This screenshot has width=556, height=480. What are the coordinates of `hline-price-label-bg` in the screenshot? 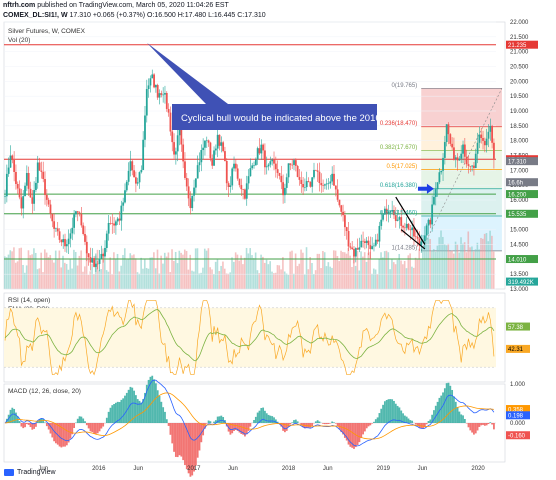 It's located at (522, 259).